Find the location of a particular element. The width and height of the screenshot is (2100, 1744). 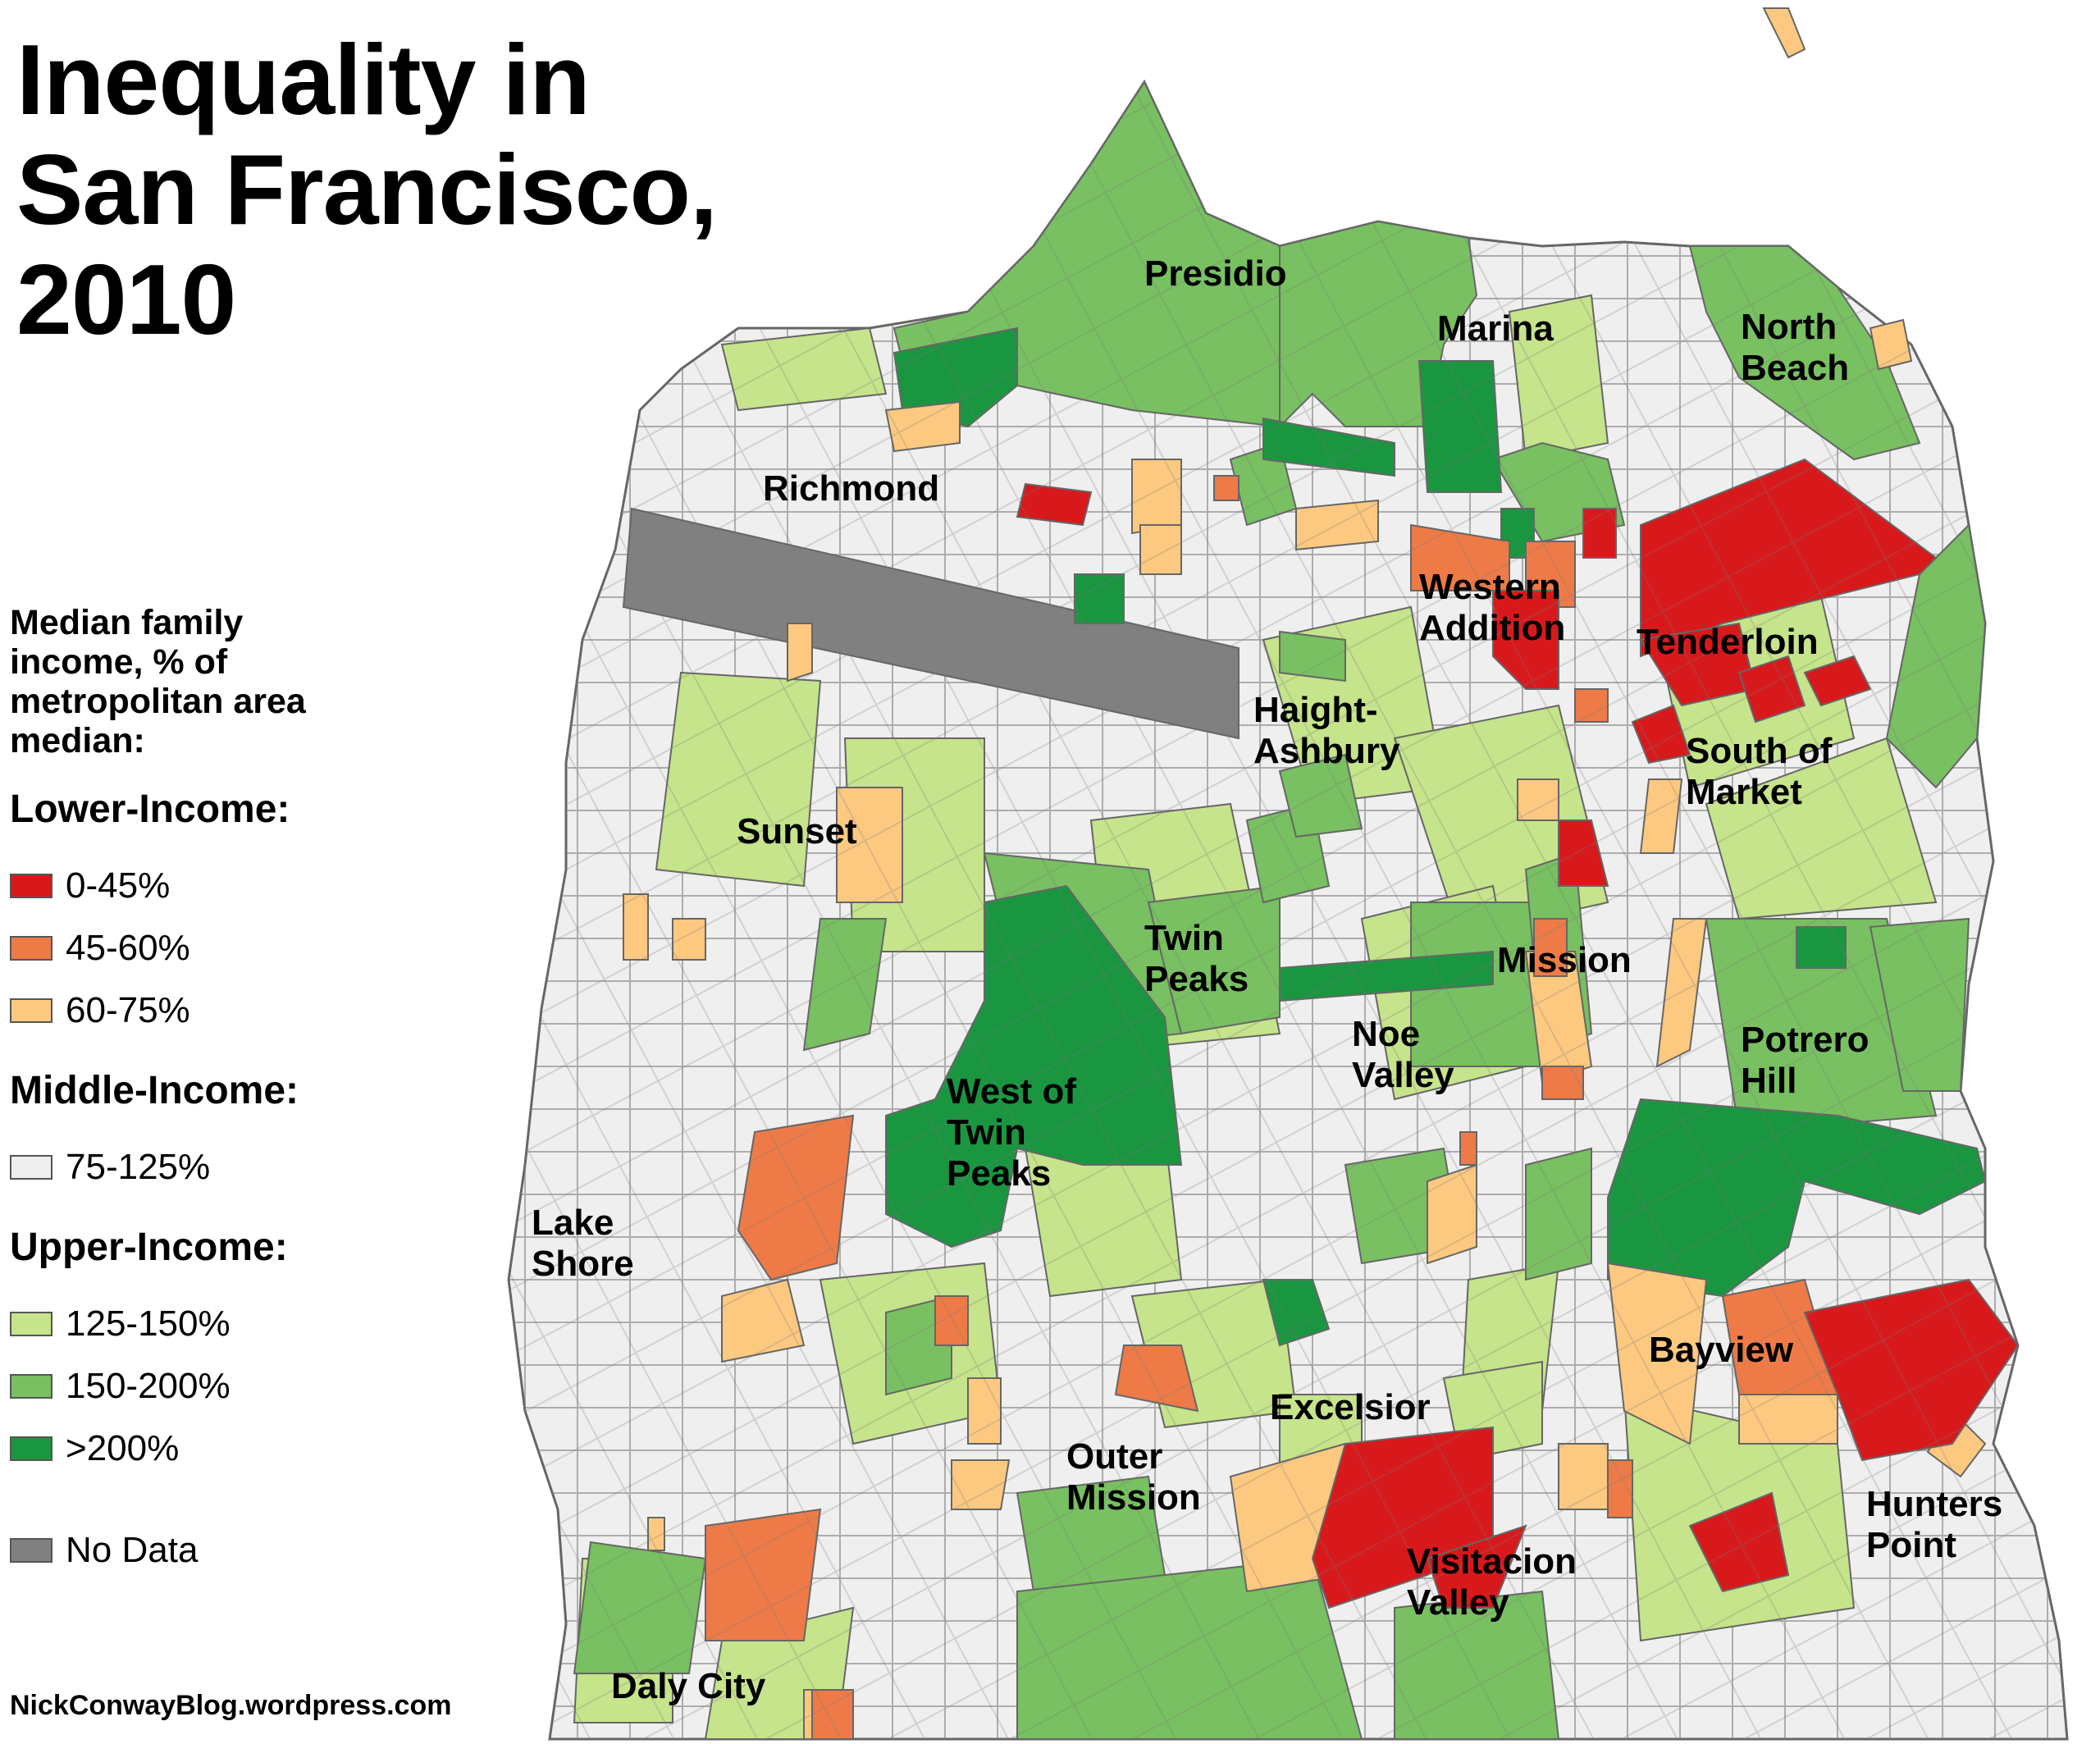

neighborhood-label: Richmond is located at coordinates (851, 488).